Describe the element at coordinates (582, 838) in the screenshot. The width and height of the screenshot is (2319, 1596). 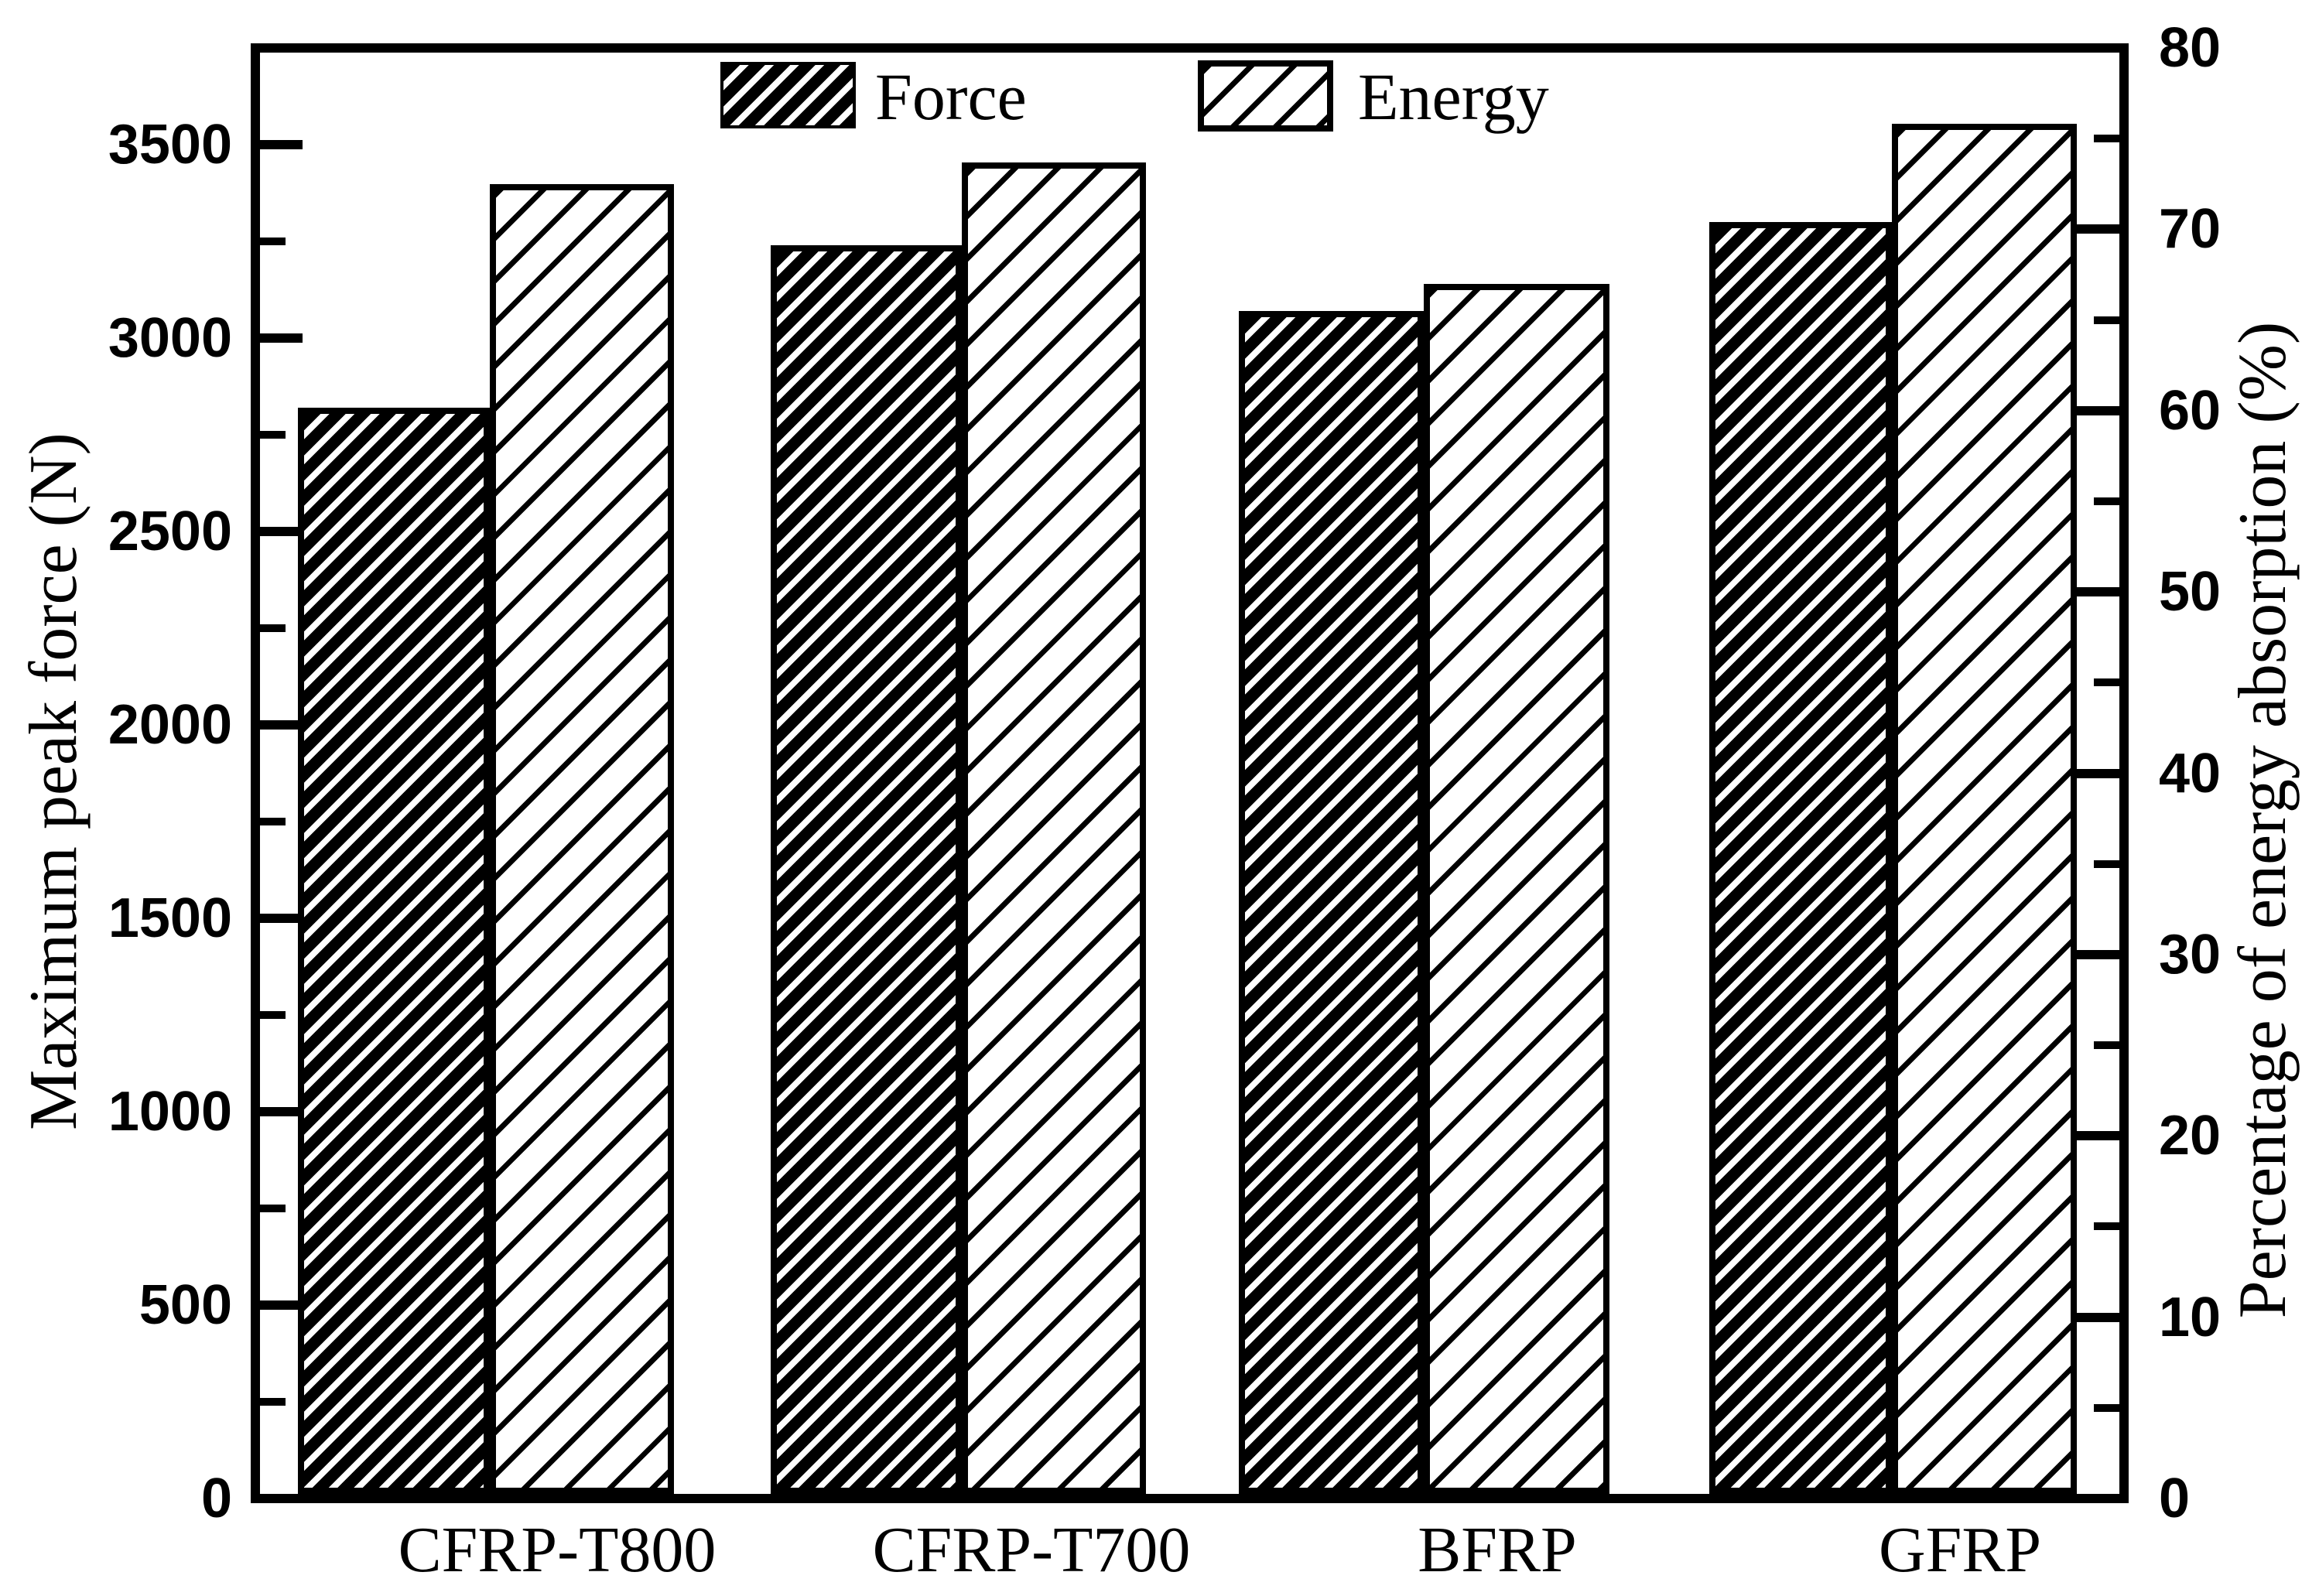
I see `bar-energy-cfrp-t800` at that location.